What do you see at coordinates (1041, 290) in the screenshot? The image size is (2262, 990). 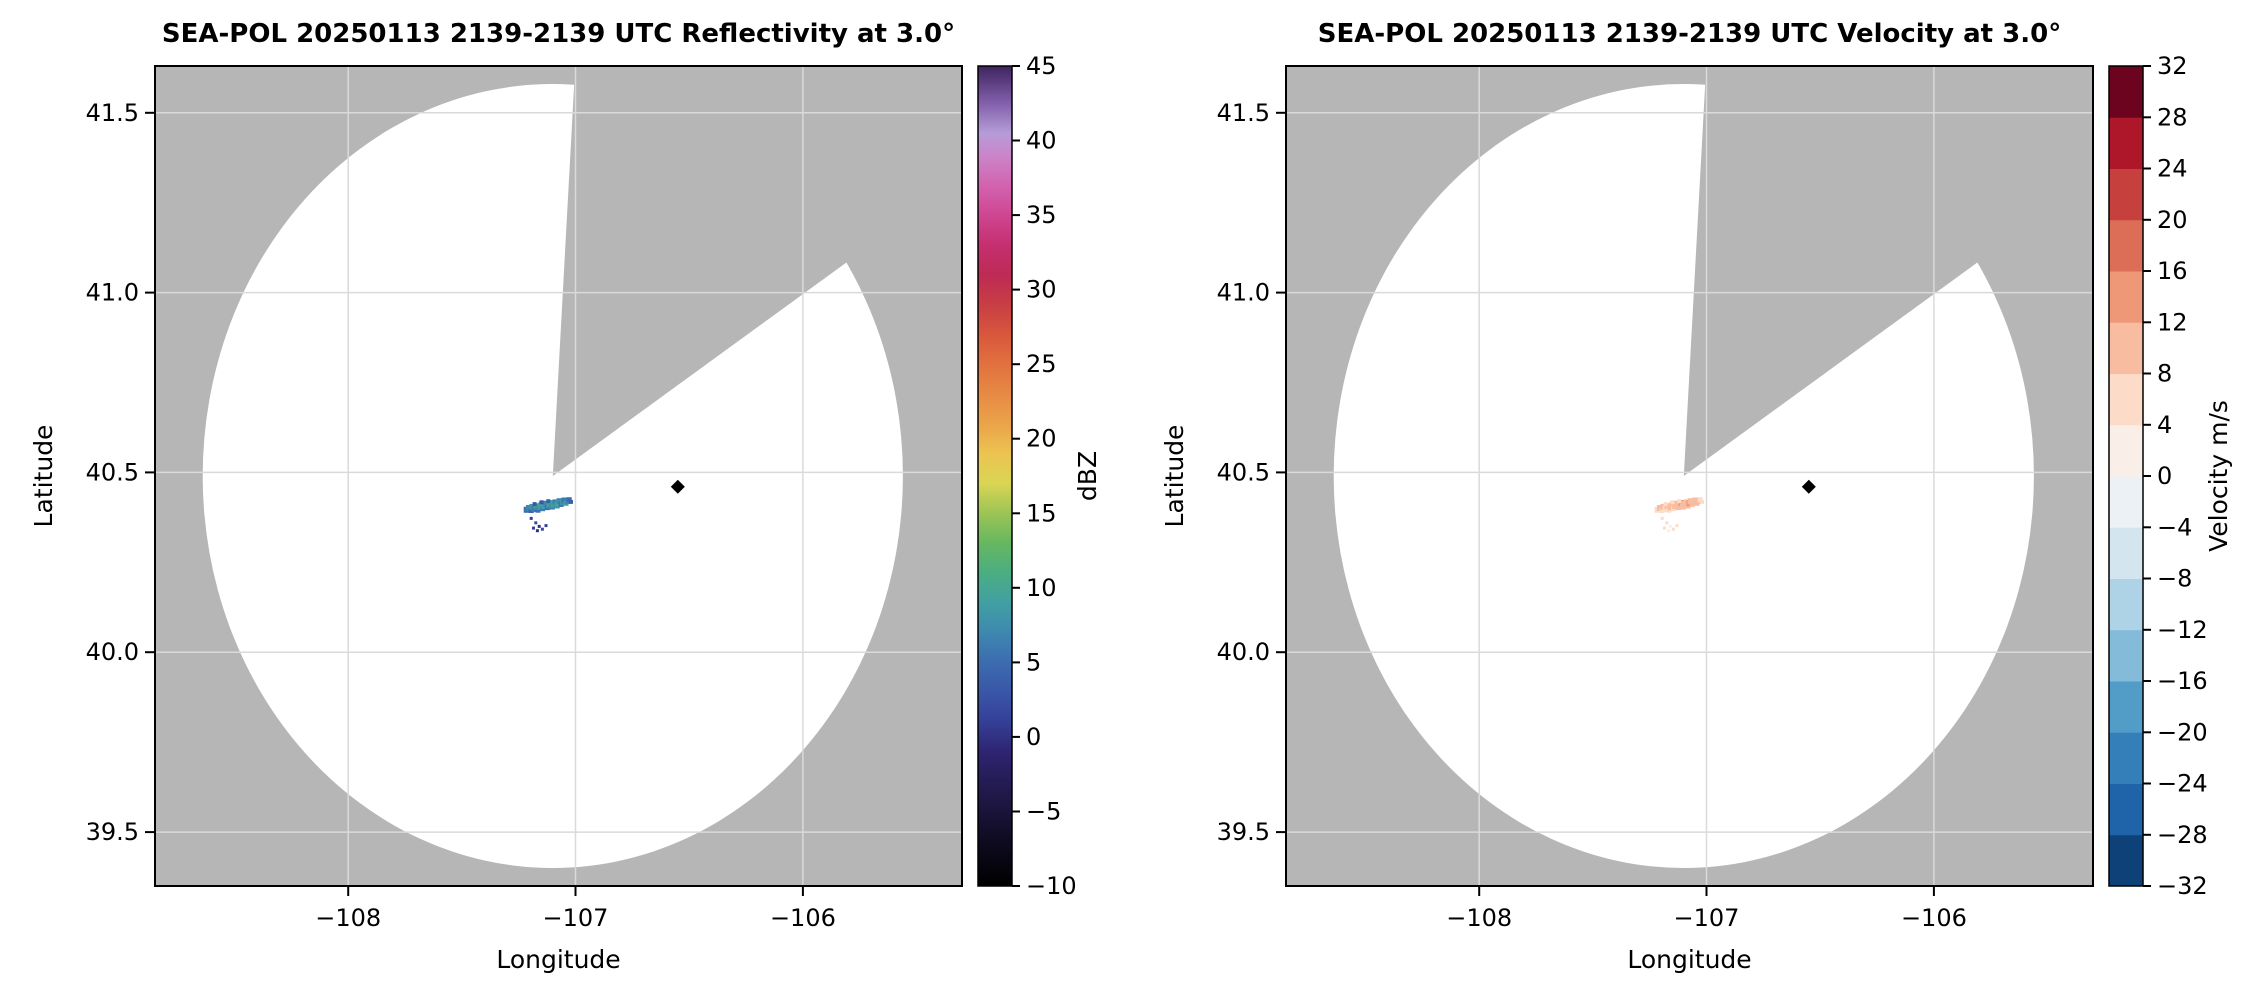 I see `colorbar-tick-label: 30` at bounding box center [1041, 290].